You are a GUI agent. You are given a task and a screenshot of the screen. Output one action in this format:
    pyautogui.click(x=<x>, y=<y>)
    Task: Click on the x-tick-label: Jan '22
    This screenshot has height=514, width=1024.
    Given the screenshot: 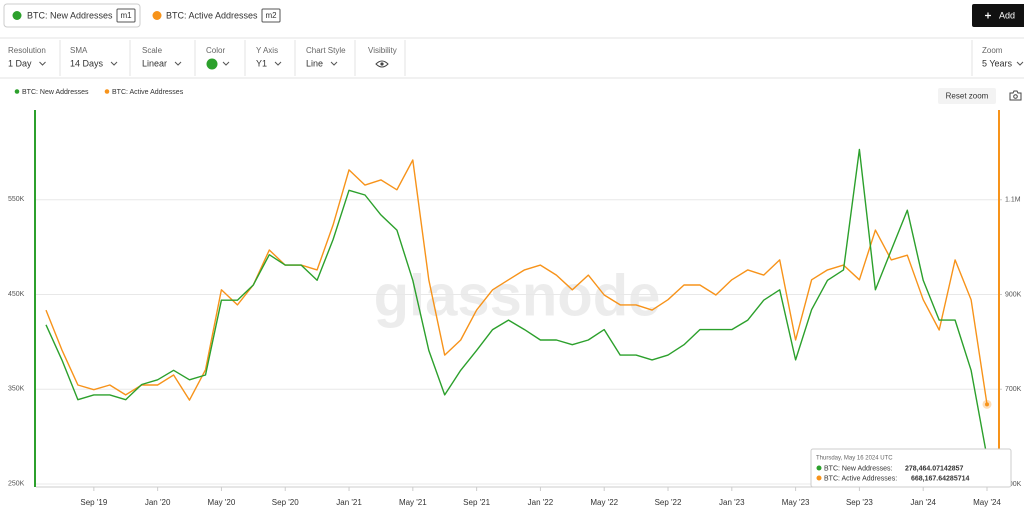 What is the action you would take?
    pyautogui.click(x=541, y=502)
    